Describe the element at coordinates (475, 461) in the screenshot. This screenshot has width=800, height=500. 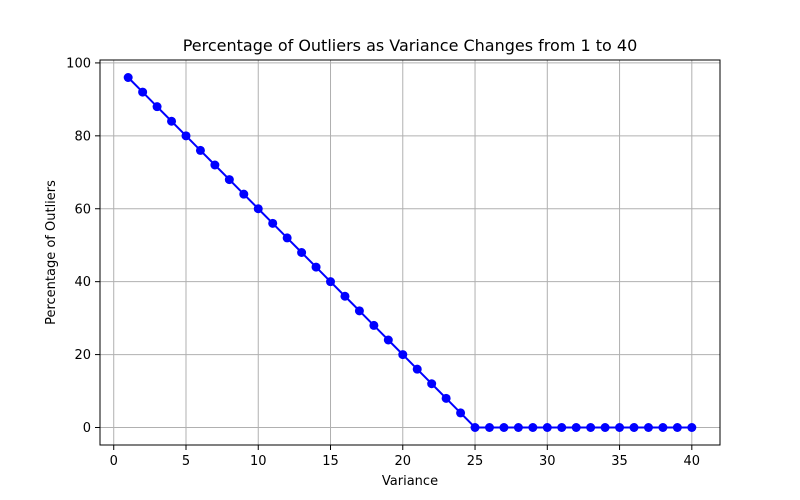
I see `x-tick-label: 25` at that location.